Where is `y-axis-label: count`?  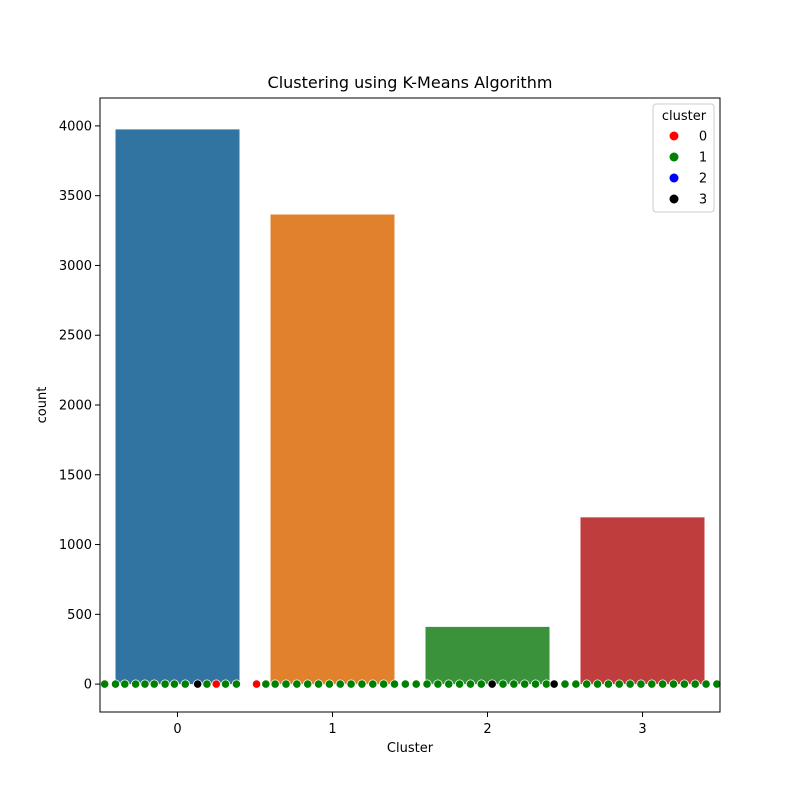
y-axis-label: count is located at coordinates (42, 405).